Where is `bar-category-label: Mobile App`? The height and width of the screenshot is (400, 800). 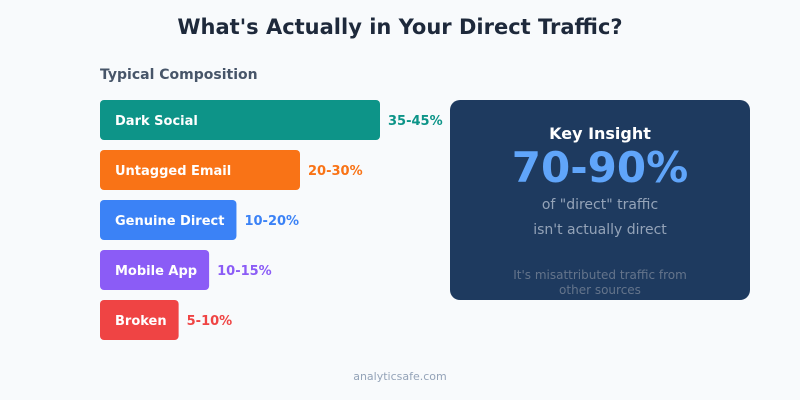 bar-category-label: Mobile App is located at coordinates (156, 271).